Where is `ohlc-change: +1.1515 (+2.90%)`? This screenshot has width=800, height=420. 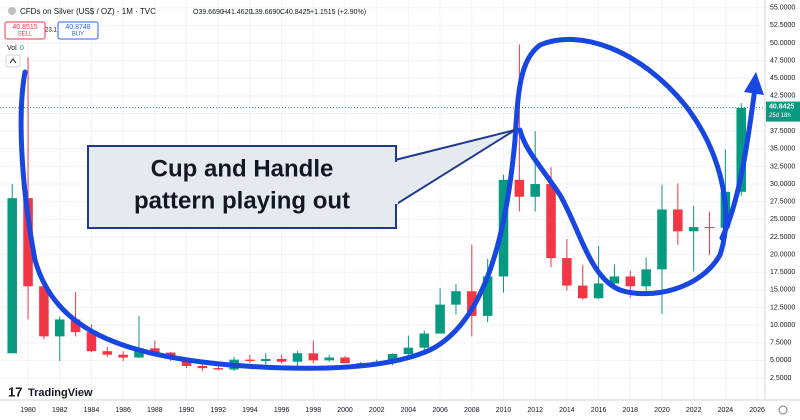
ohlc-change: +1.1515 (+2.90%) is located at coordinates (338, 12).